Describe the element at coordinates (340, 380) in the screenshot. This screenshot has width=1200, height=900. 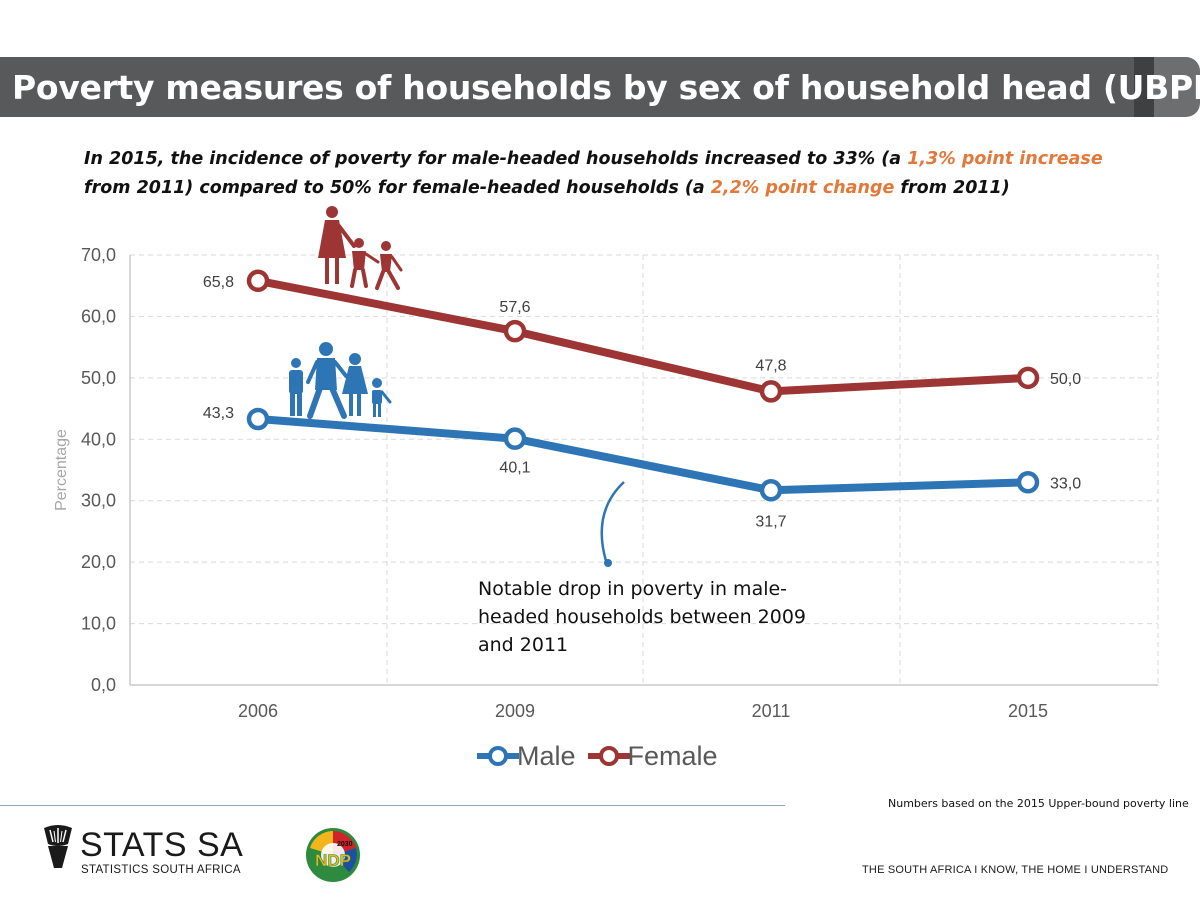
I see `male-family-icon` at that location.